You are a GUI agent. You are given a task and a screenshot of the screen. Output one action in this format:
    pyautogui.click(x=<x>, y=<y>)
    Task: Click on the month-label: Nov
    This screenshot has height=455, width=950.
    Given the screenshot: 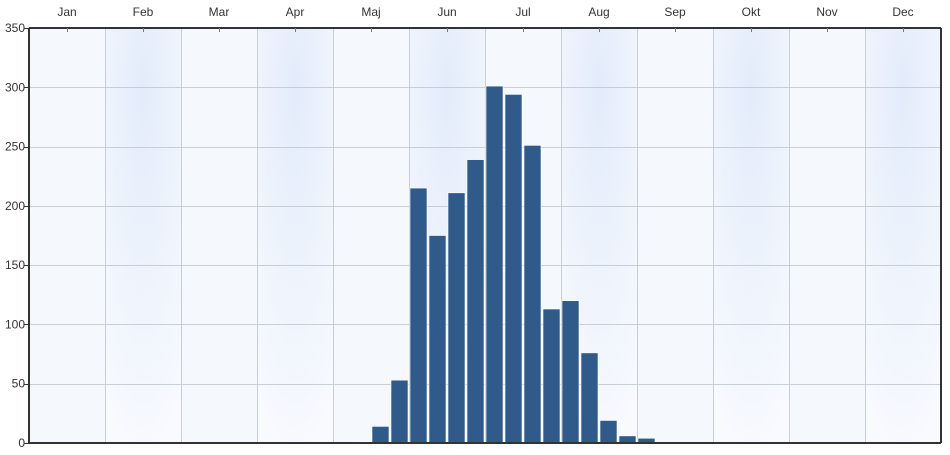 What is the action you would take?
    pyautogui.click(x=826, y=12)
    